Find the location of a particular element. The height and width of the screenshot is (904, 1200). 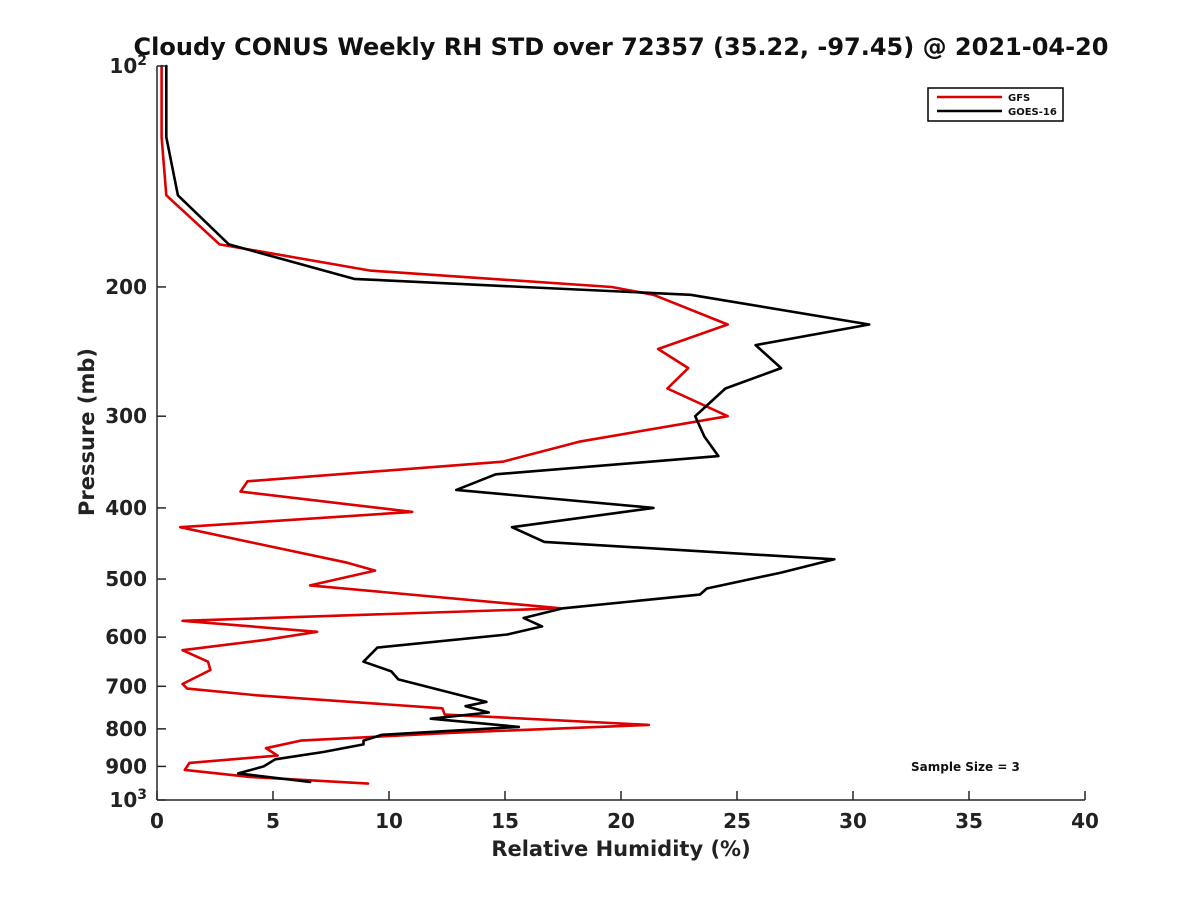

legend-label-goes16: GOES-16 is located at coordinates (1032, 112).